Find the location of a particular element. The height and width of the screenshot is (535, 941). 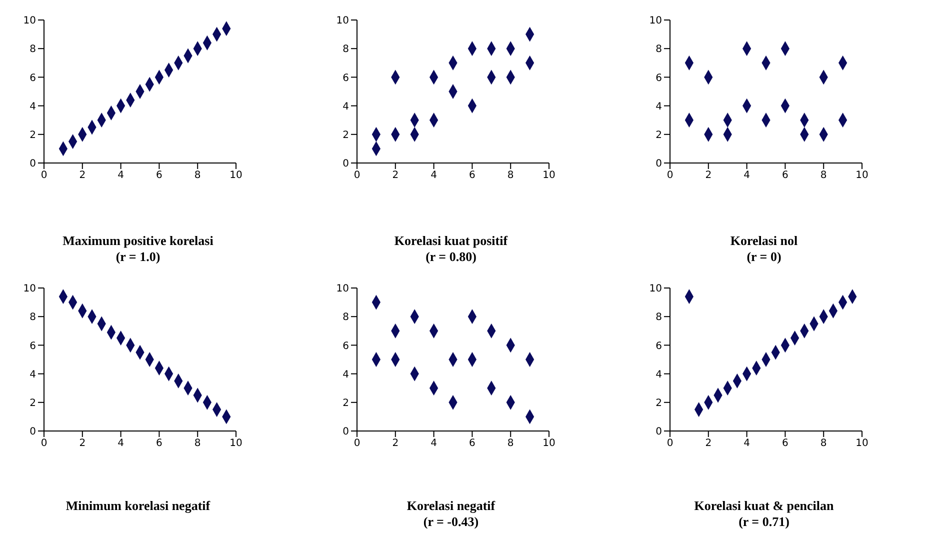

text: (r = 1.0) is located at coordinates (138, 257).